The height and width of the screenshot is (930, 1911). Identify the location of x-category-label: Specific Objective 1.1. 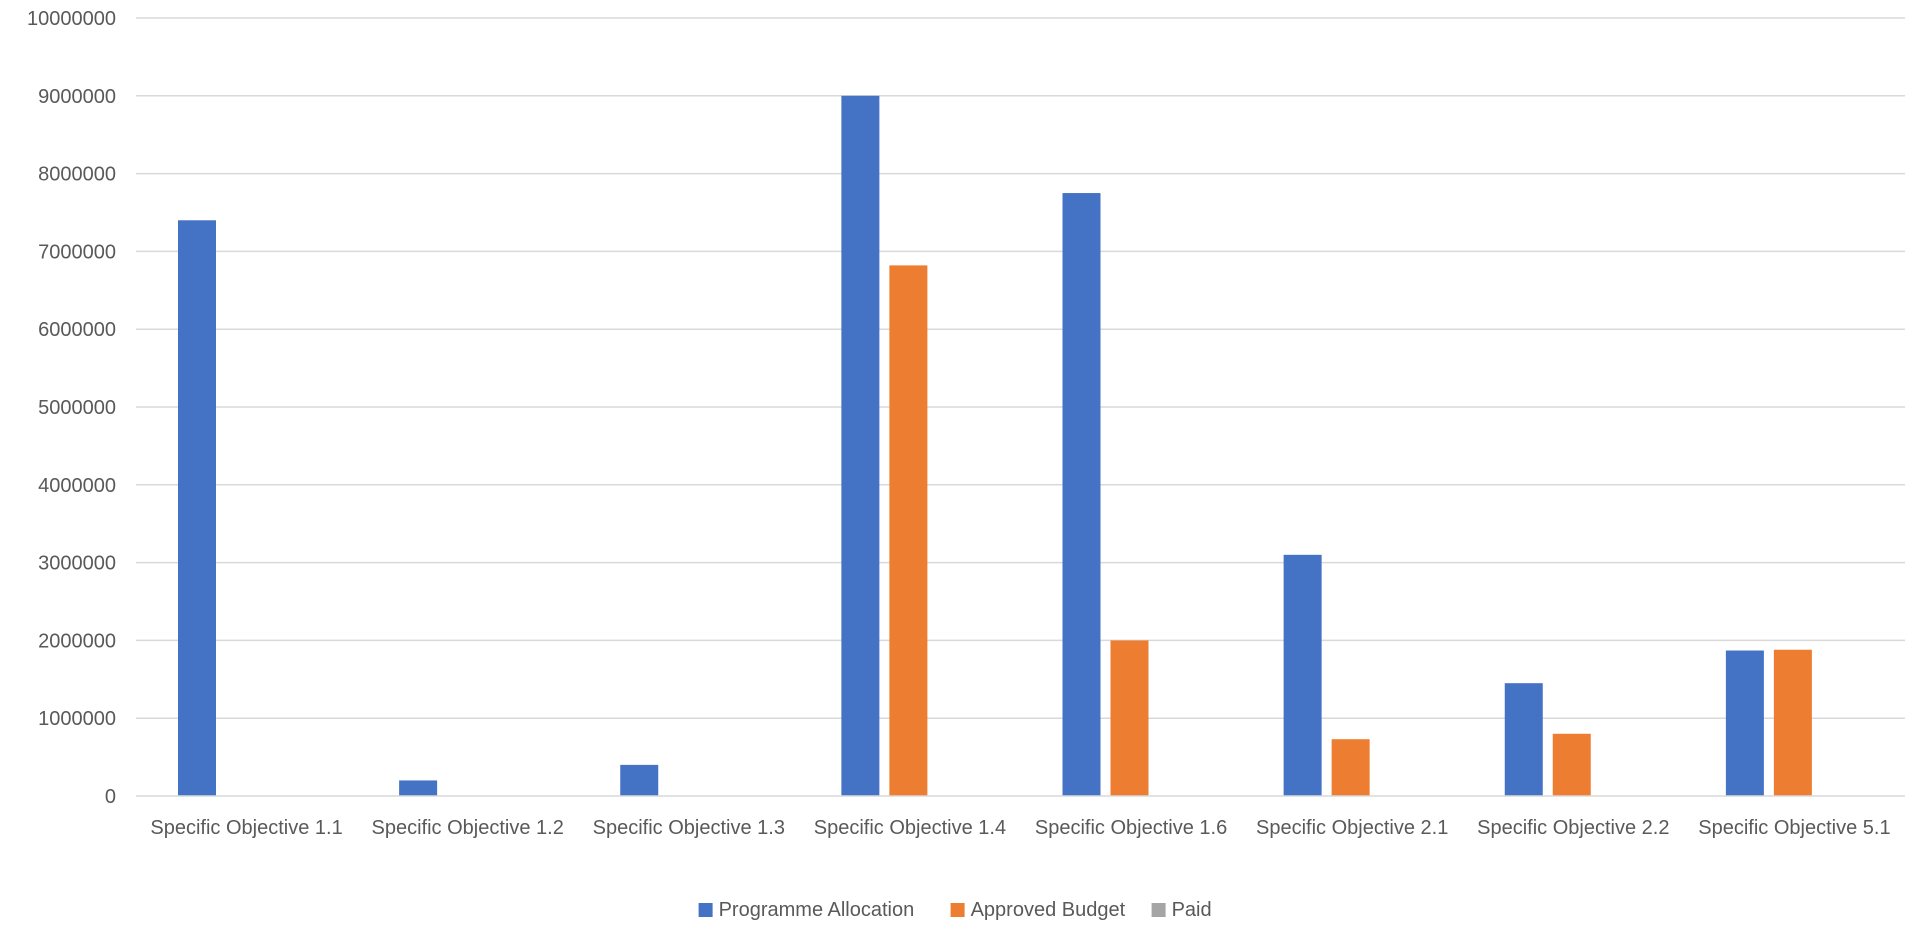
(246, 828).